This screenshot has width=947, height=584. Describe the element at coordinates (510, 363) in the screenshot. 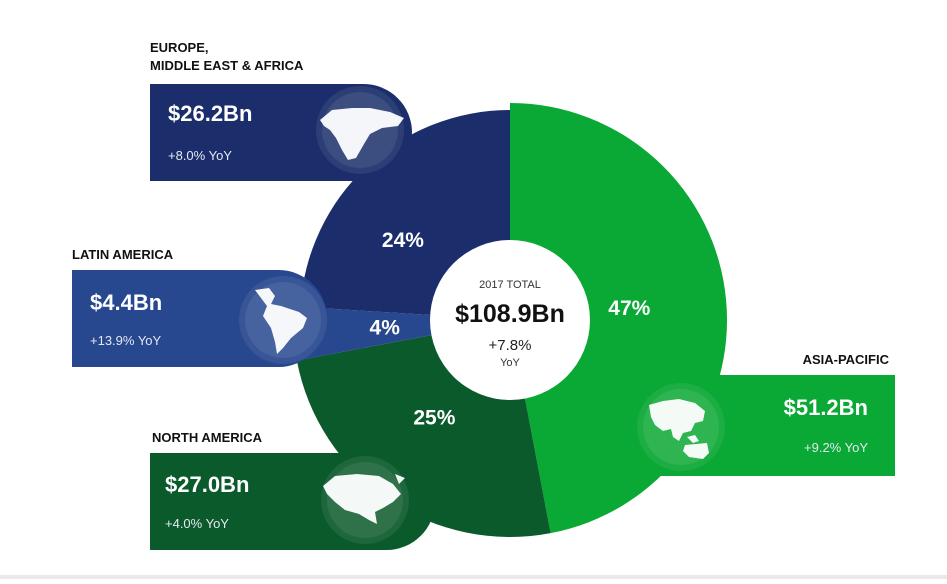

I see `total-growth-unit: YoY` at that location.